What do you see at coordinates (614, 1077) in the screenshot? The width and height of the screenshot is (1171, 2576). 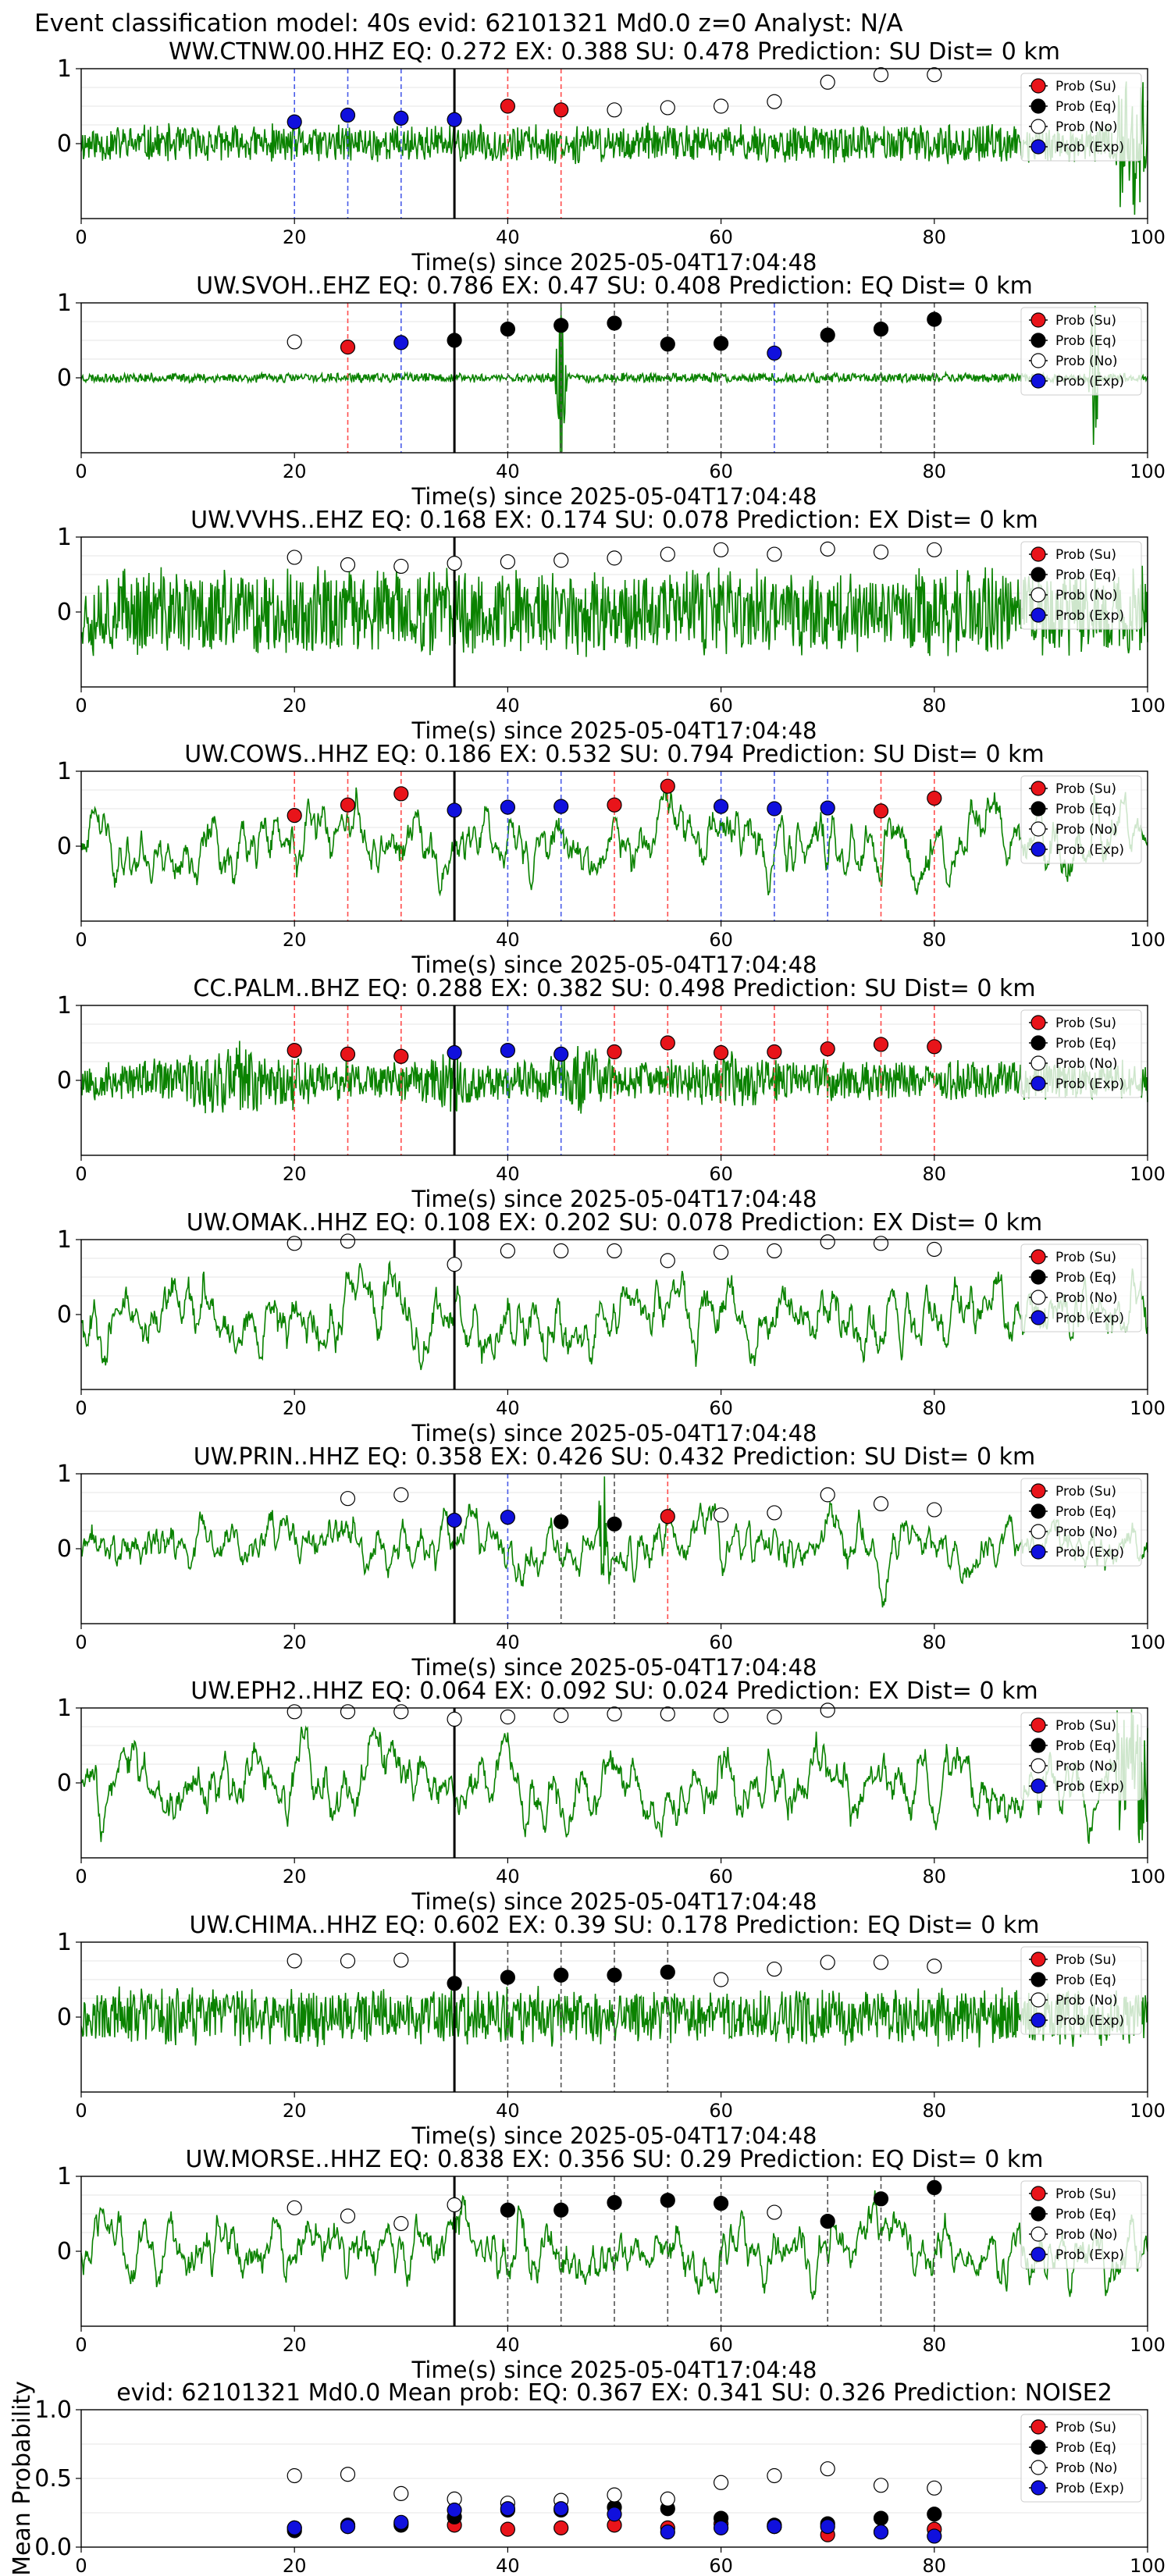 I see `waveform-trace` at bounding box center [614, 1077].